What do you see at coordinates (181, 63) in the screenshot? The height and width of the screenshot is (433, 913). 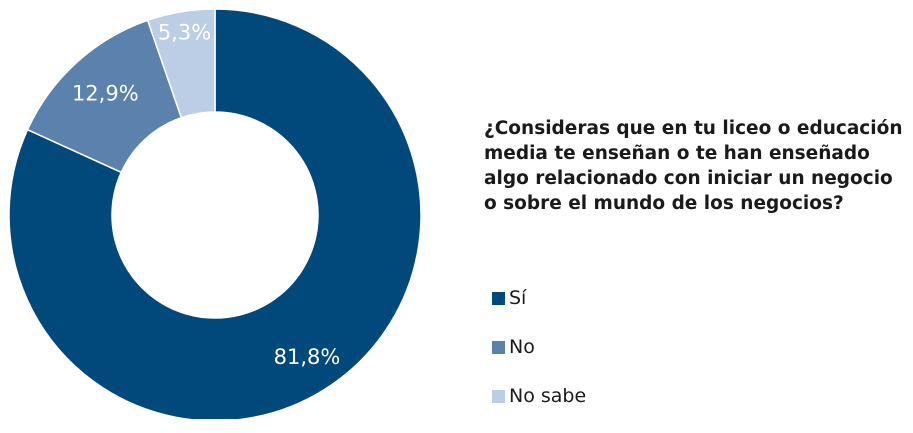 I see `slice-no-sabe` at bounding box center [181, 63].